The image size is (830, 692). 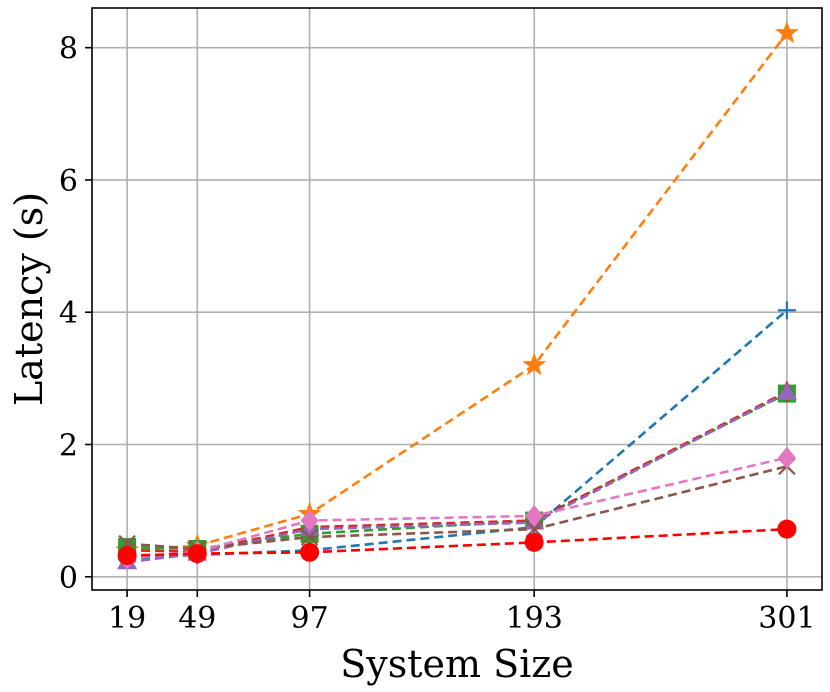 I want to click on x-axis-label: System Size, so click(x=457, y=664).